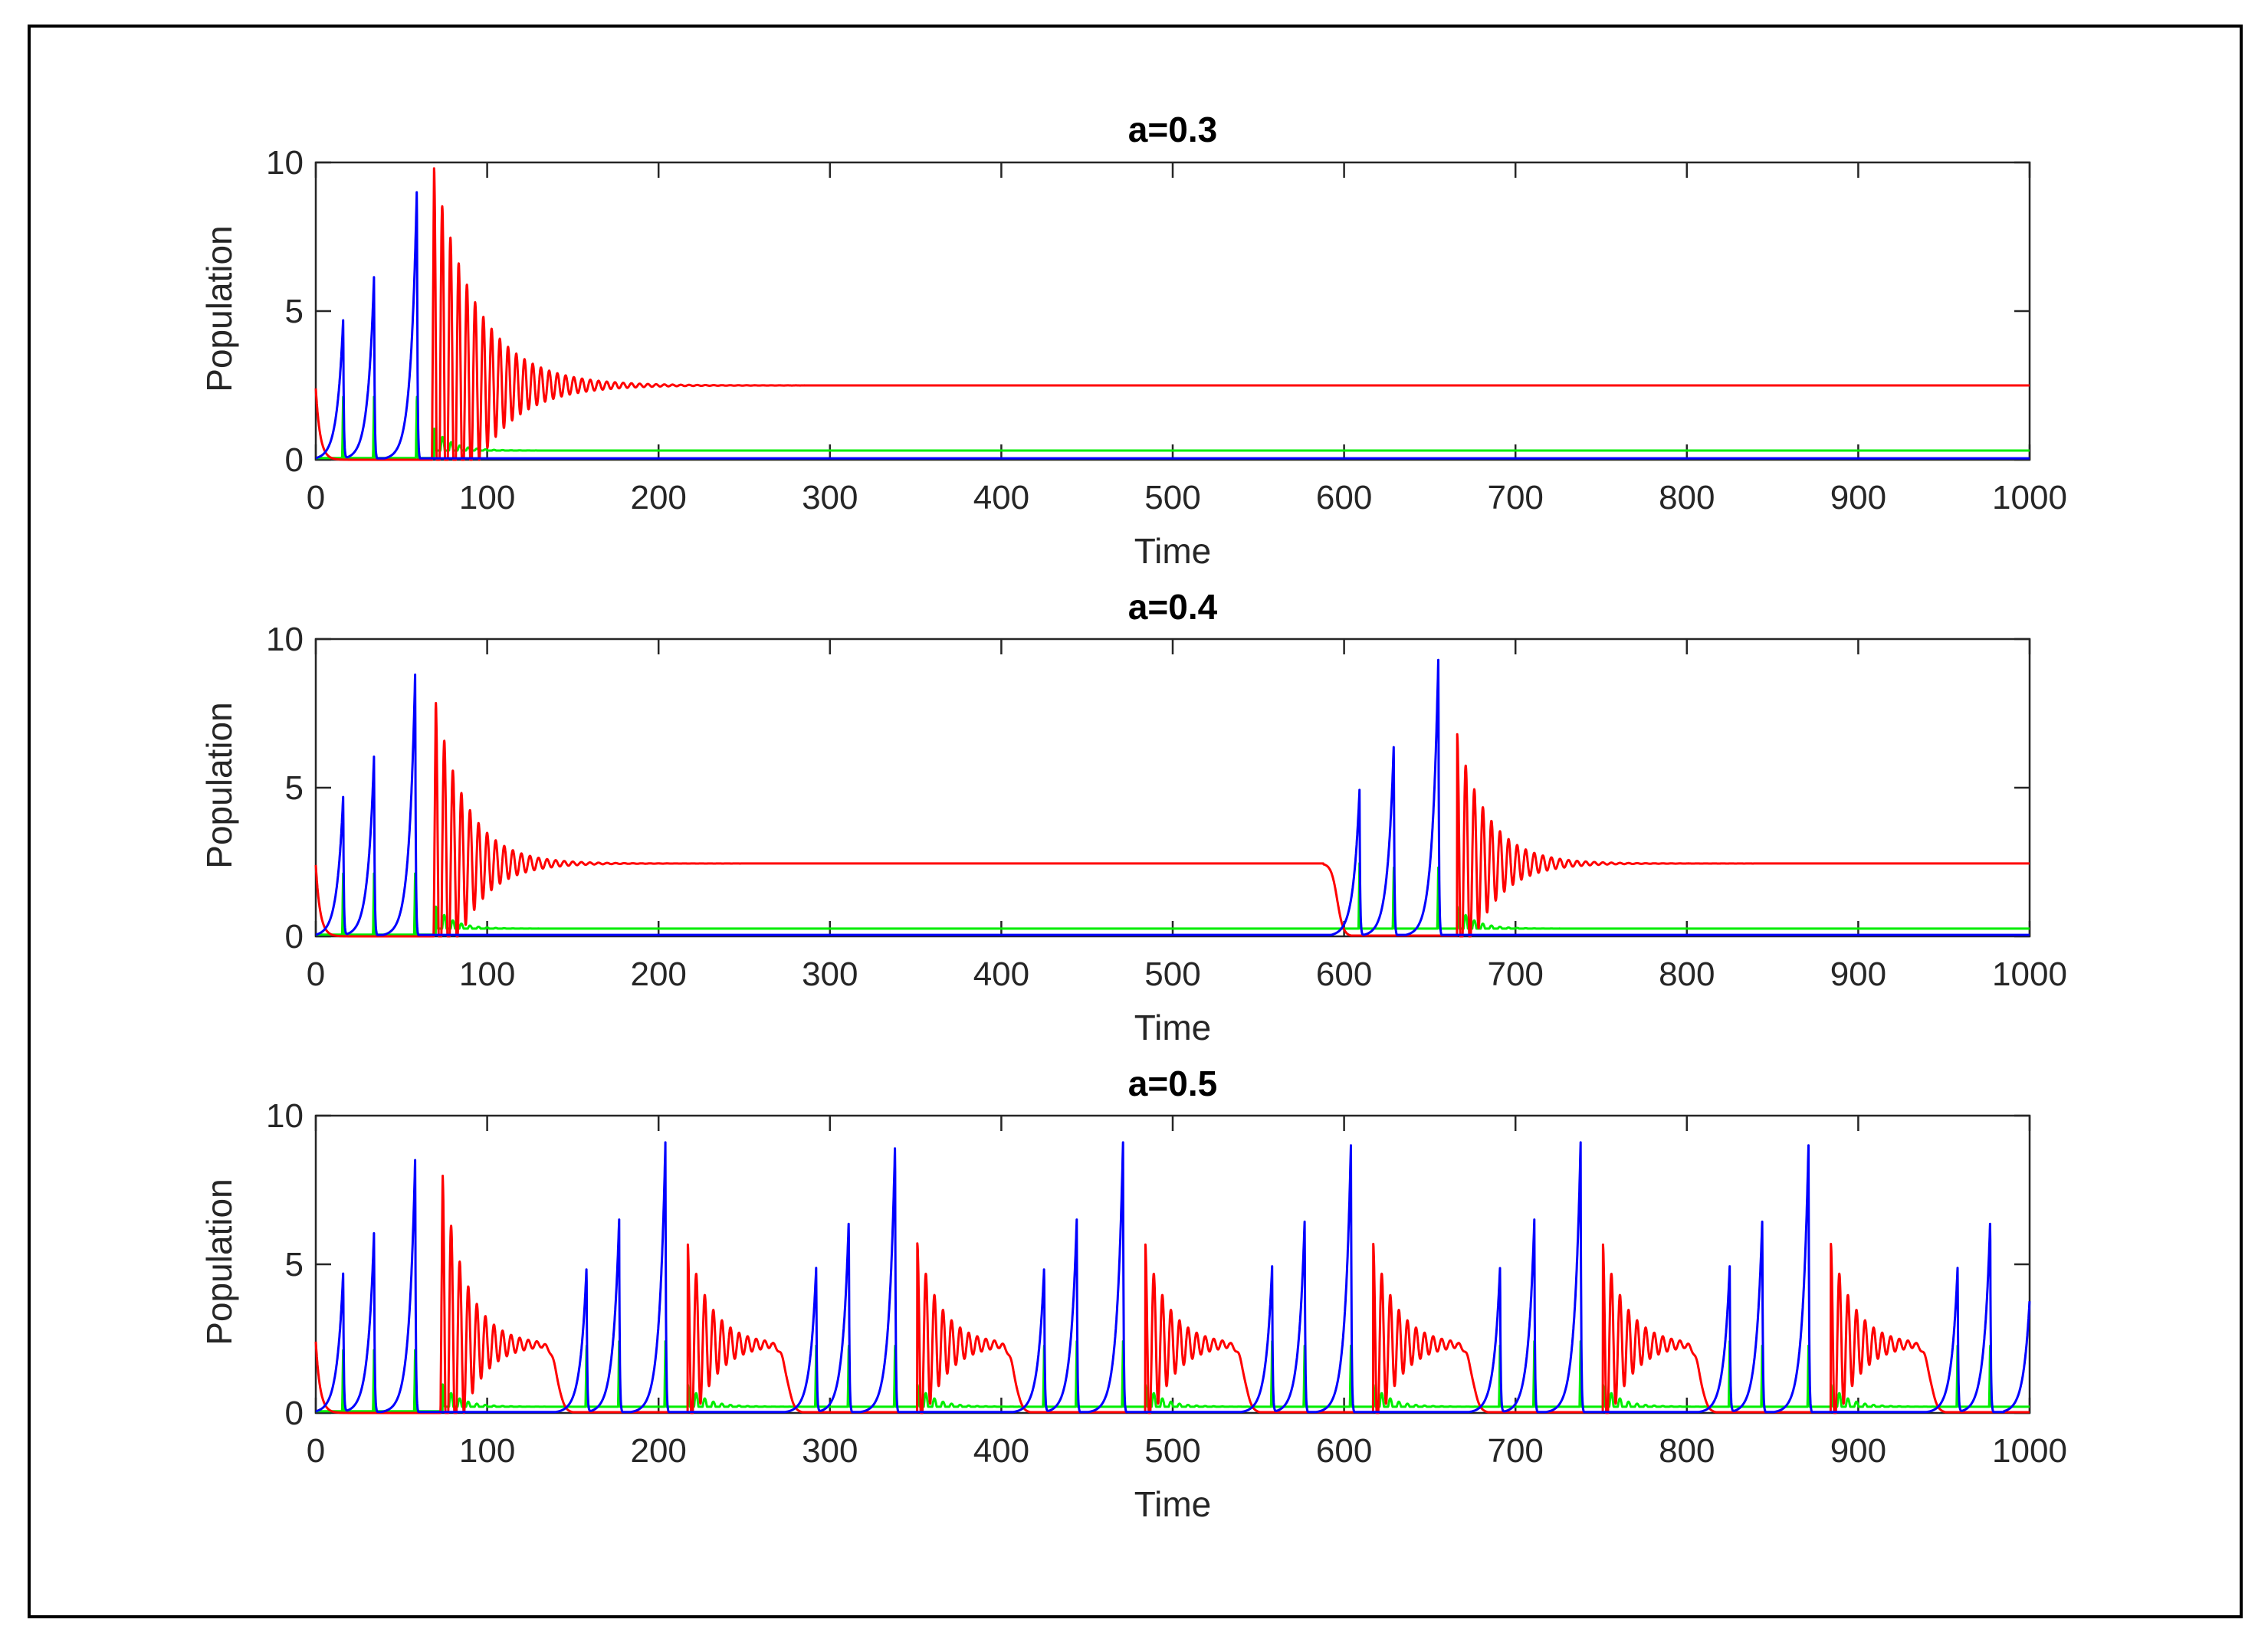 This screenshot has width=2268, height=1639. What do you see at coordinates (219, 1261) in the screenshot?
I see `subplot-3-ylabel: Population` at bounding box center [219, 1261].